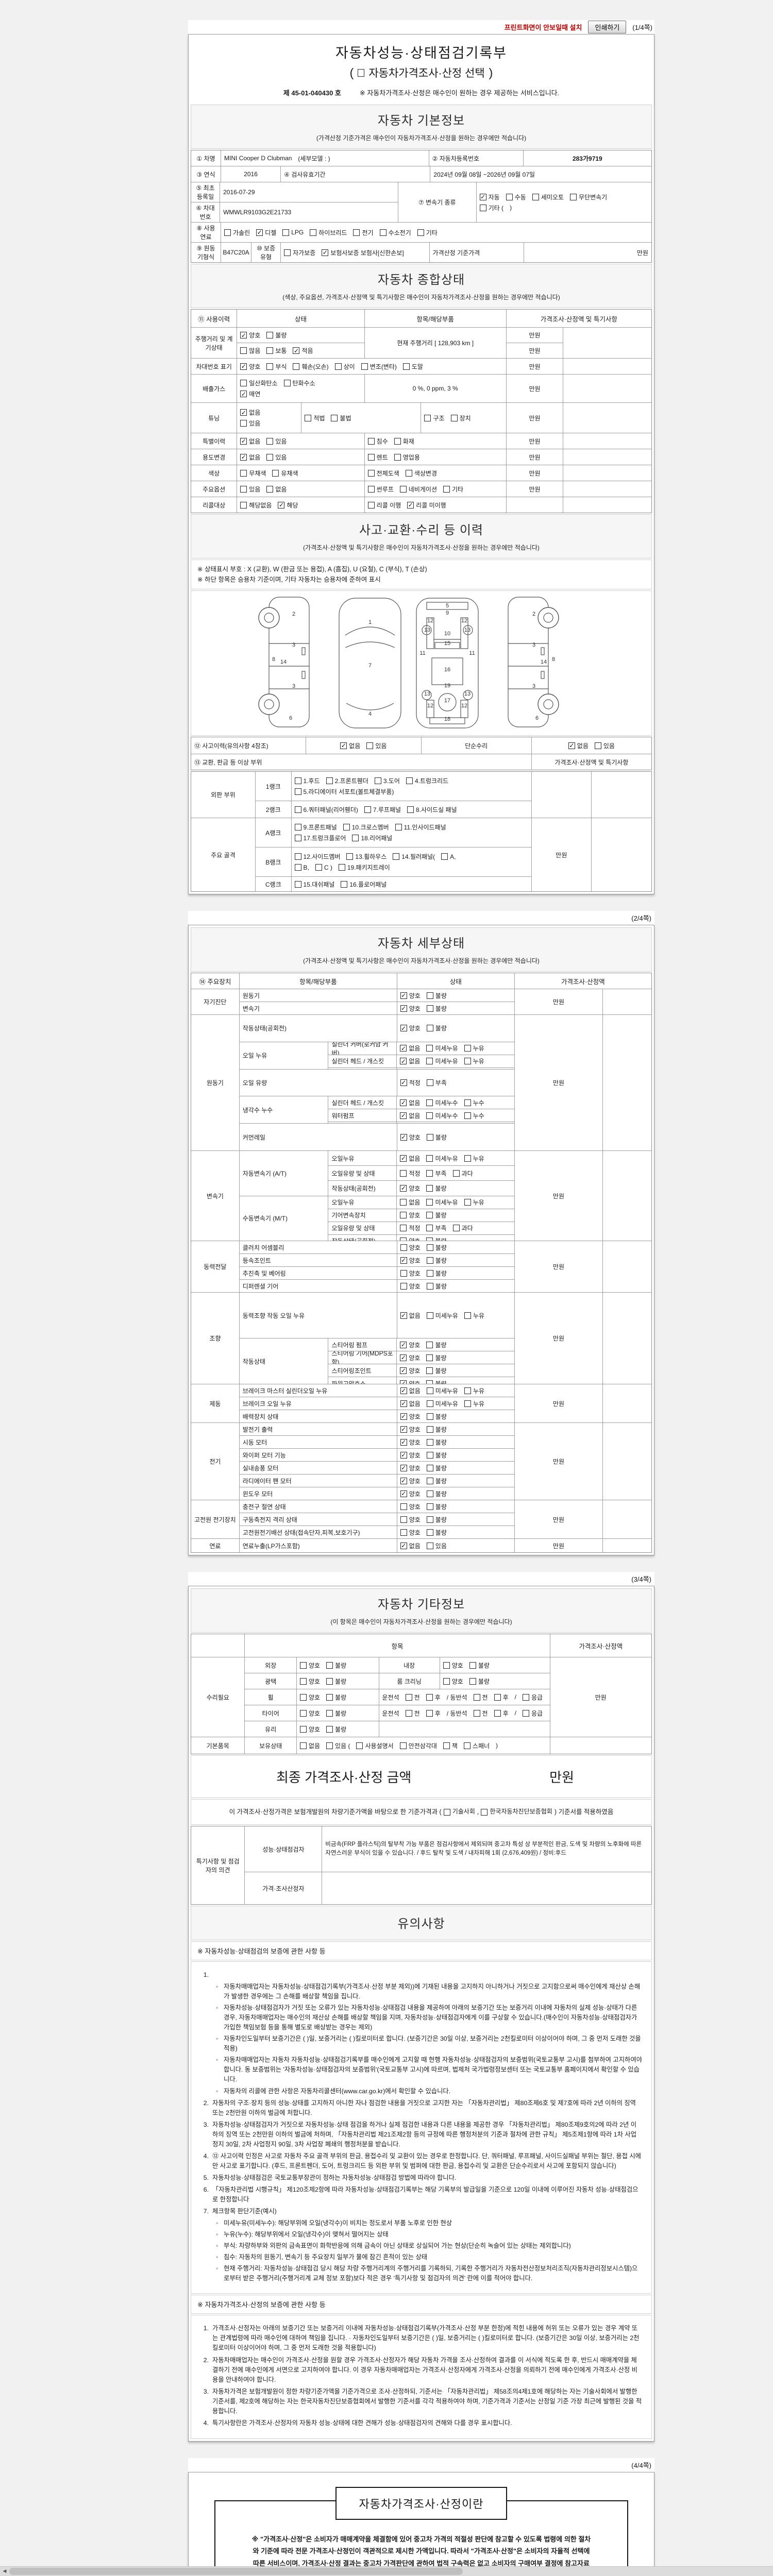  What do you see at coordinates (5, 2570) in the screenshot?
I see `scroll-left-arrow-icon: ◀` at bounding box center [5, 2570].